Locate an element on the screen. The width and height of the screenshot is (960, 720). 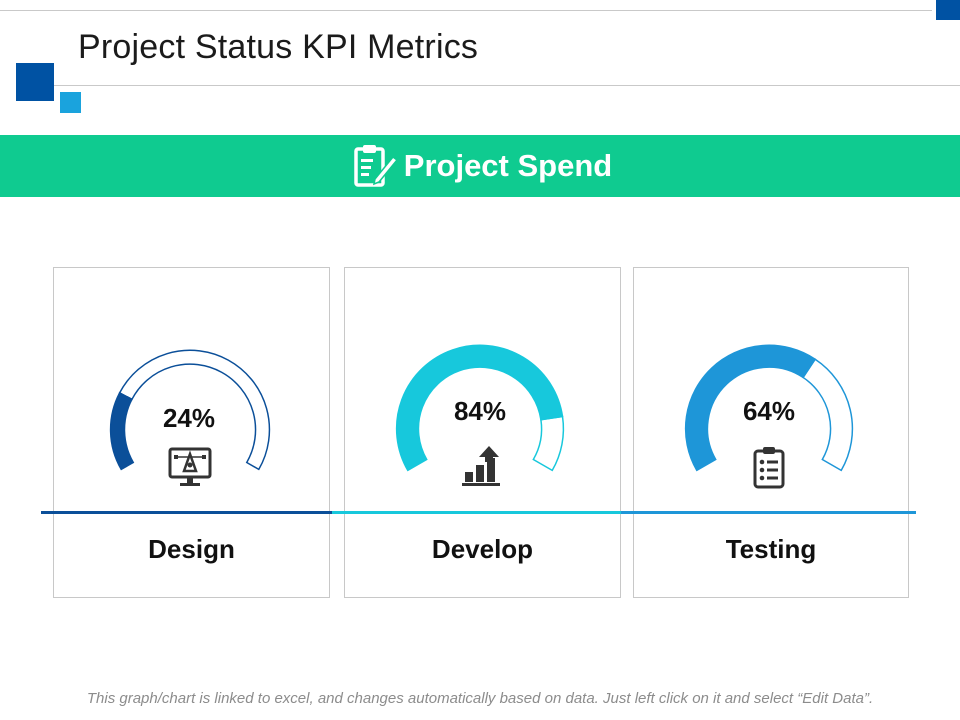
kpi-card-develop: 84% Develop is located at coordinates (482, 432).